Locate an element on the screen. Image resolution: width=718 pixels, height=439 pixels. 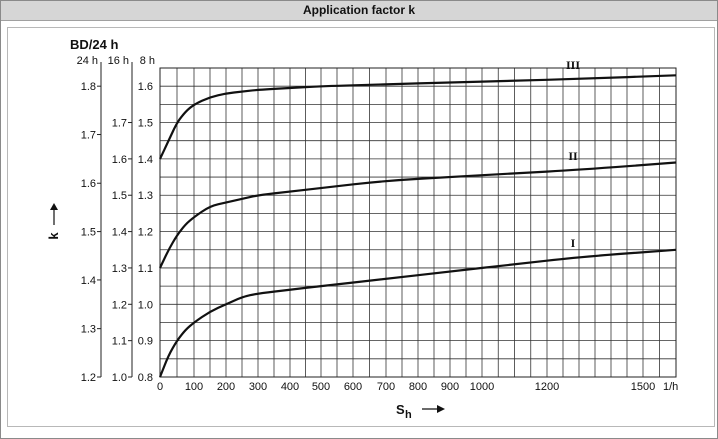
x-tick-label: 200 is located at coordinates (226, 387).